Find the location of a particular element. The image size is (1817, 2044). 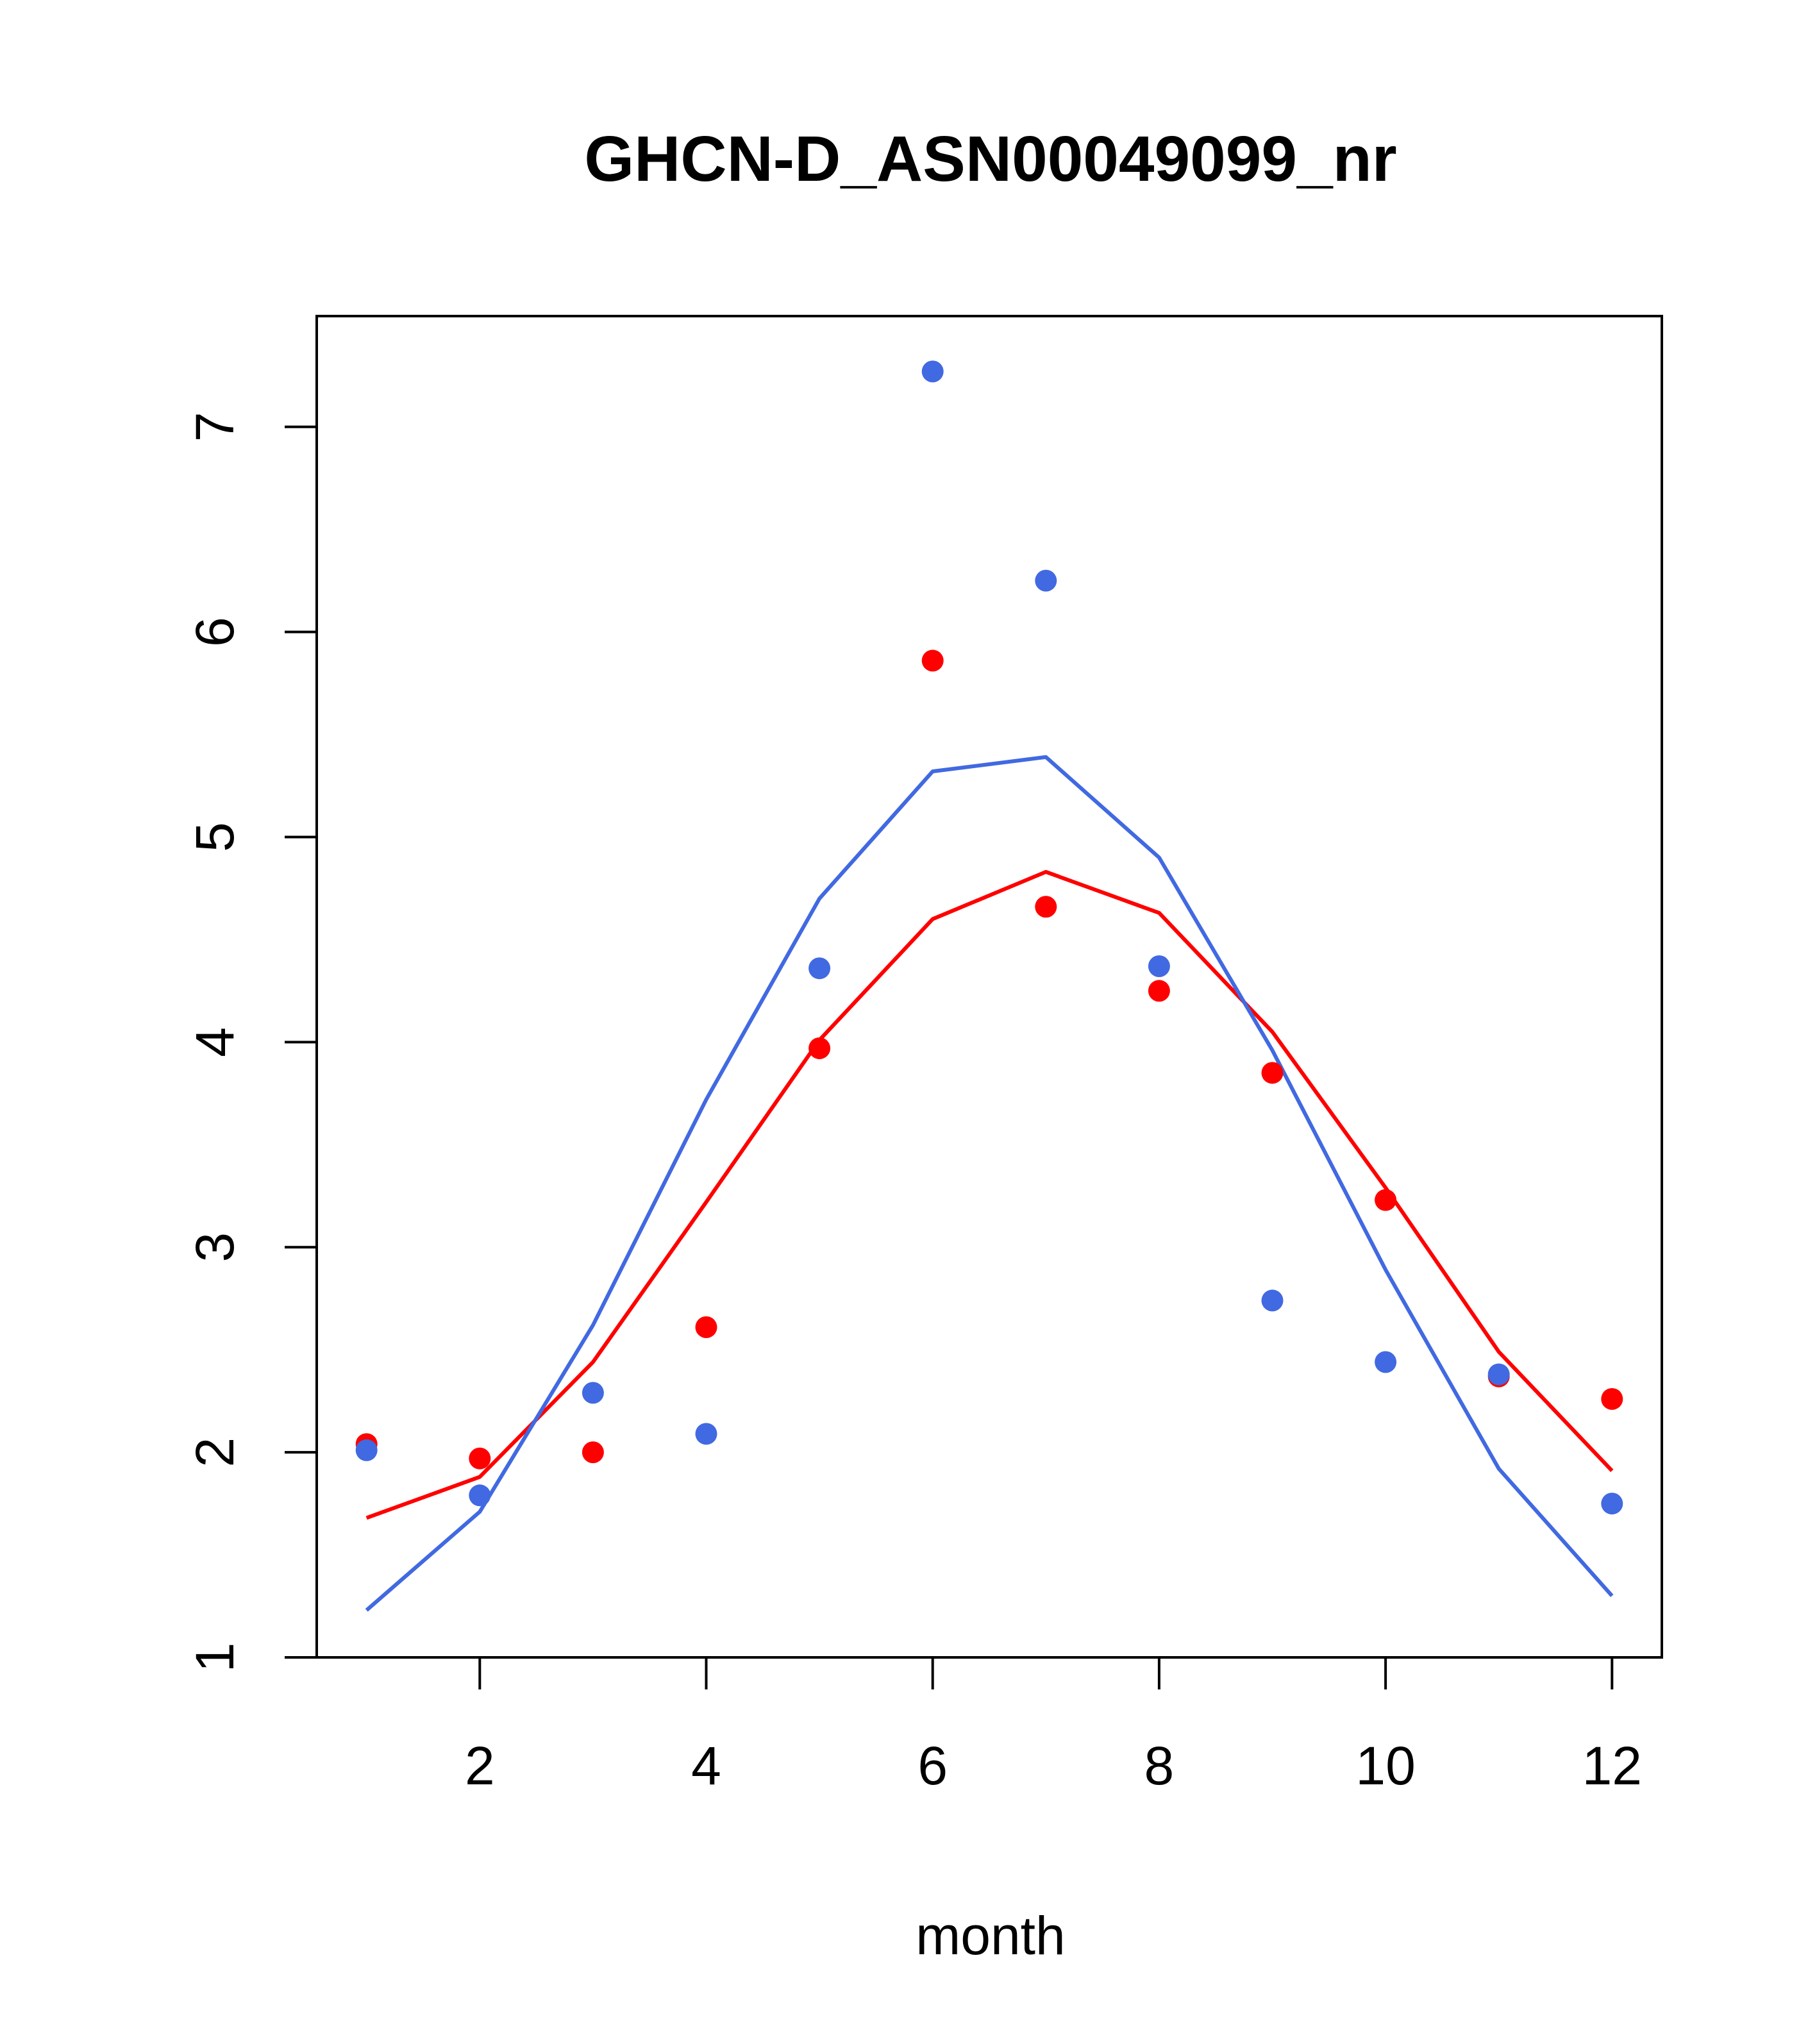

x-axis: 2 4 6 8 10 12 is located at coordinates (1053, 1726).